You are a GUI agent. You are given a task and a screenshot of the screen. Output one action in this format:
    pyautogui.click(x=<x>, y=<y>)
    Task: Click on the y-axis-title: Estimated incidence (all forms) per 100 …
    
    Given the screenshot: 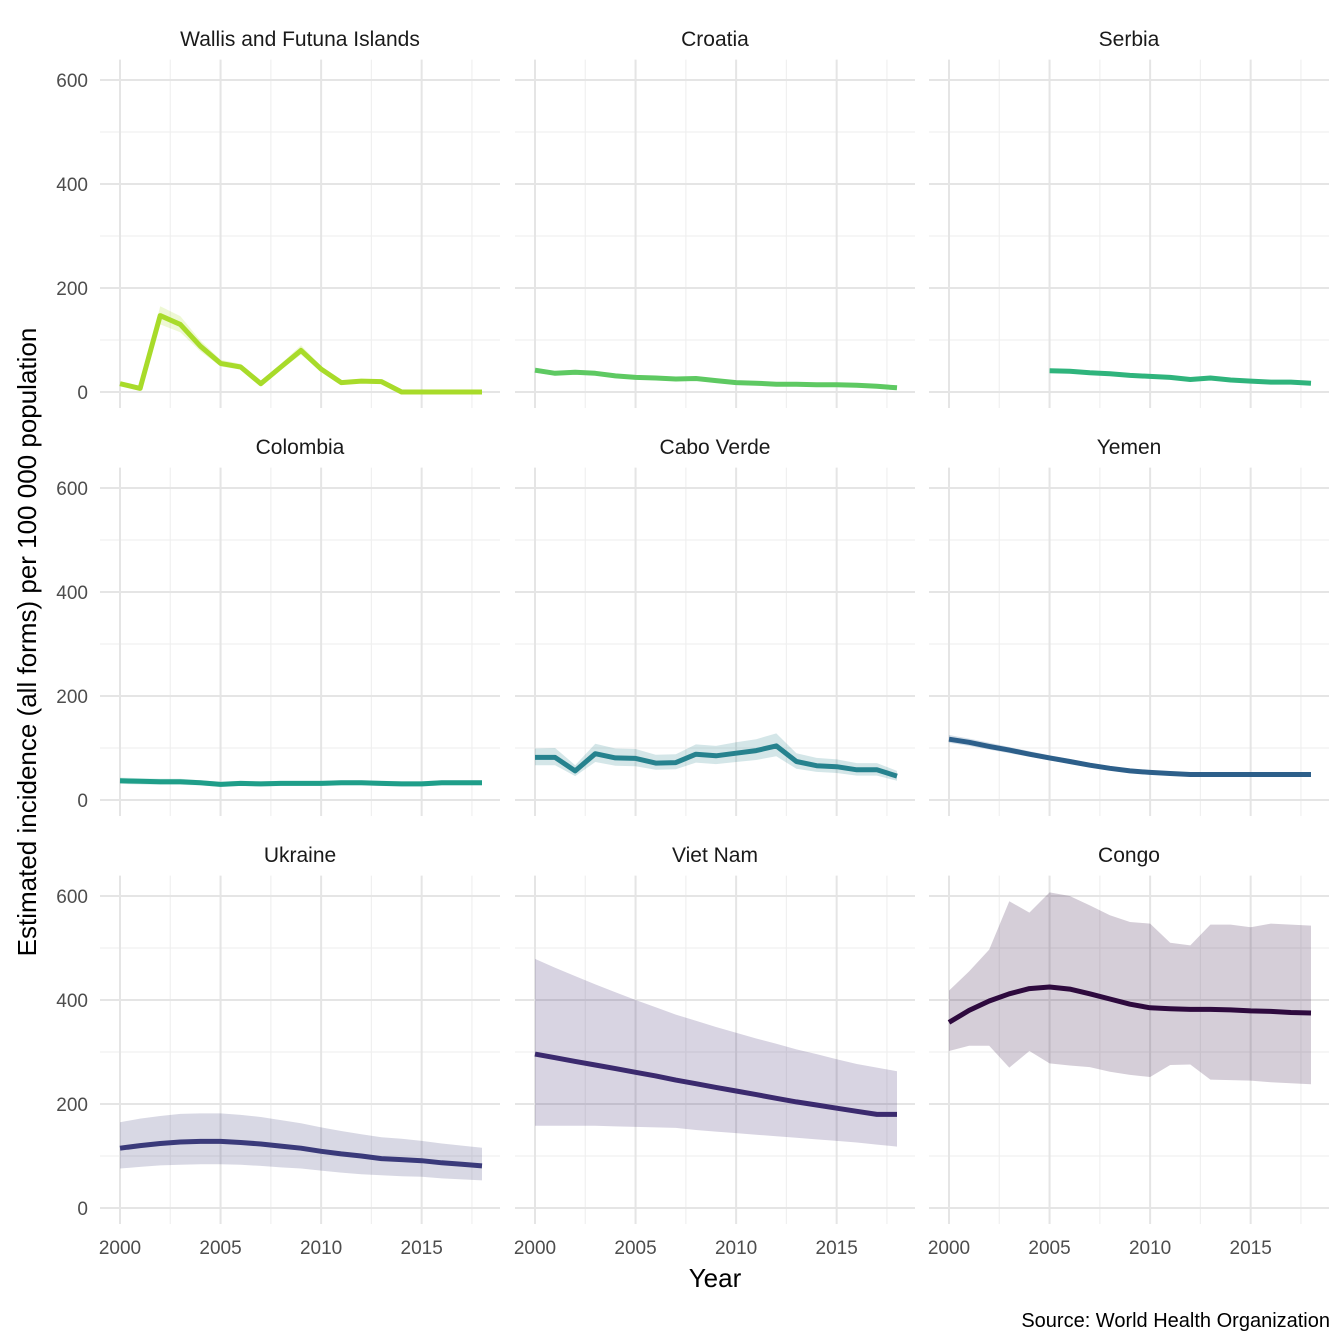 What is the action you would take?
    pyautogui.click(x=27, y=642)
    